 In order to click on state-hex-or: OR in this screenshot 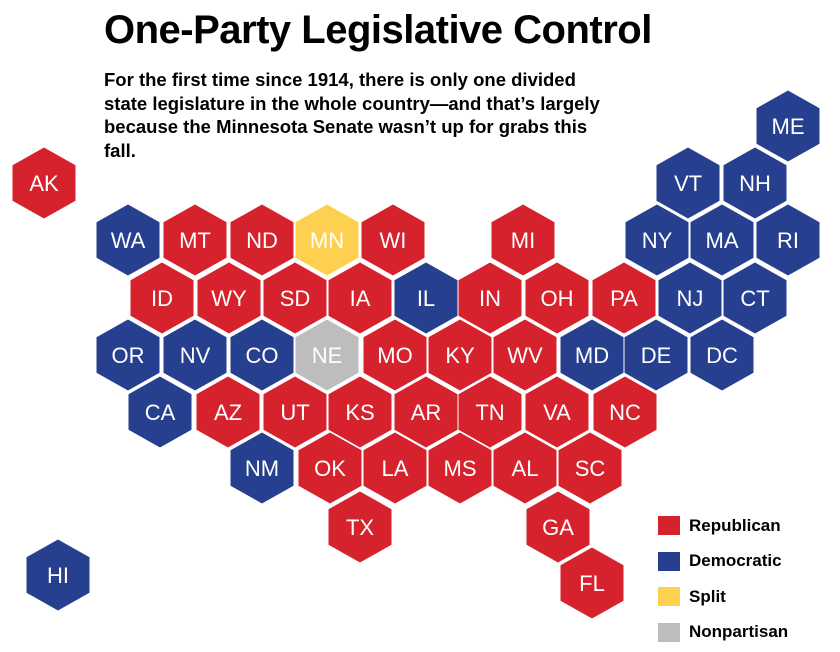, I will do `click(128, 355)`.